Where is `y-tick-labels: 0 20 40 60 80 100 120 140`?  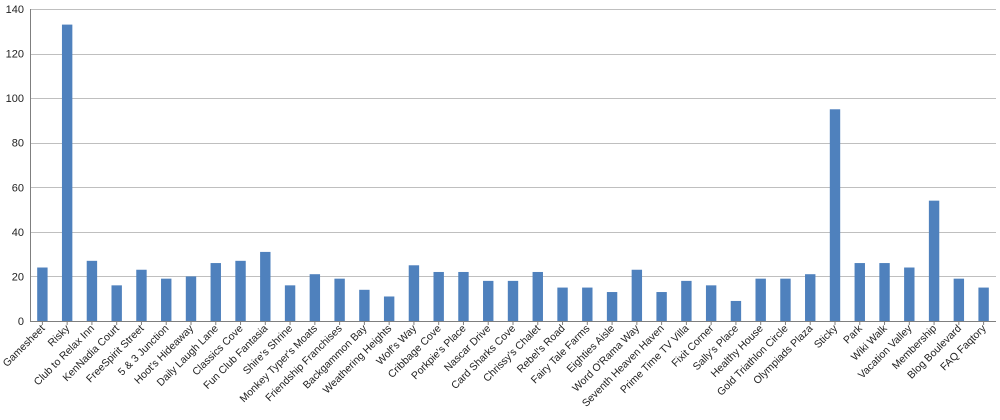 y-tick-labels: 0 20 40 60 80 100 120 140 is located at coordinates (15, 166).